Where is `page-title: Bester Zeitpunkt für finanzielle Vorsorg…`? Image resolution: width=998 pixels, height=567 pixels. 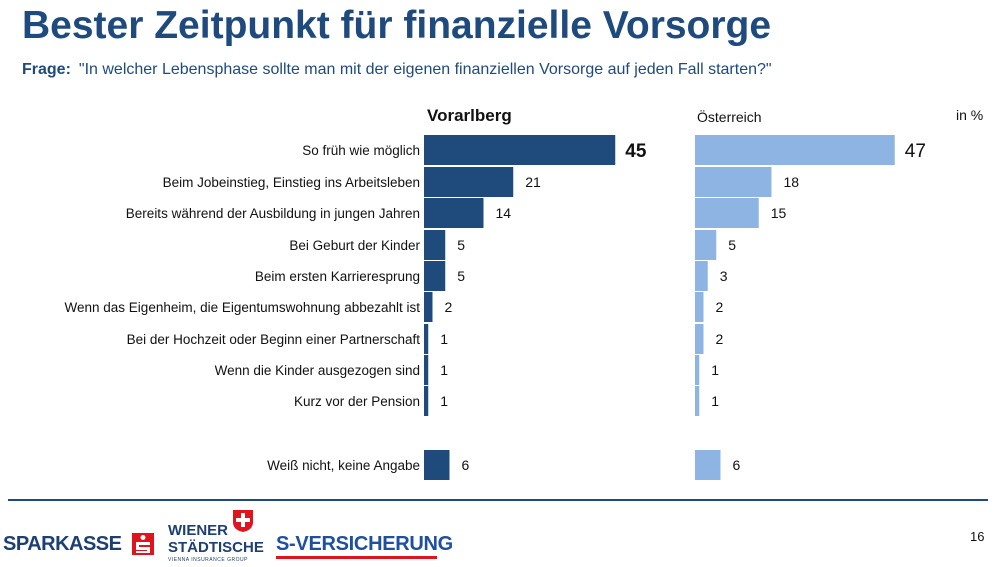
page-title: Bester Zeitpunkt für finanzielle Vorsorg… is located at coordinates (397, 25).